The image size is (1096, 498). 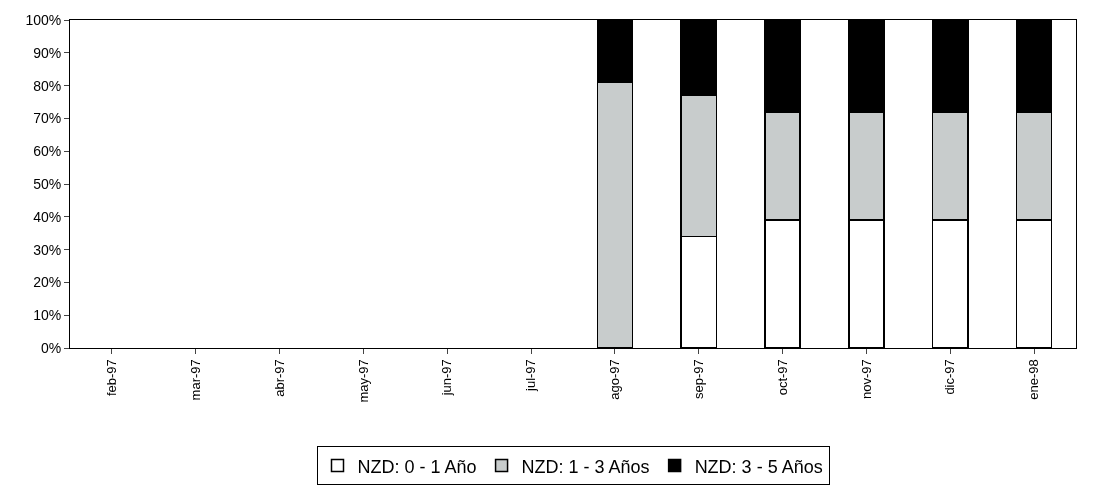 I want to click on x-tick-label: may-97, so click(x=363, y=381).